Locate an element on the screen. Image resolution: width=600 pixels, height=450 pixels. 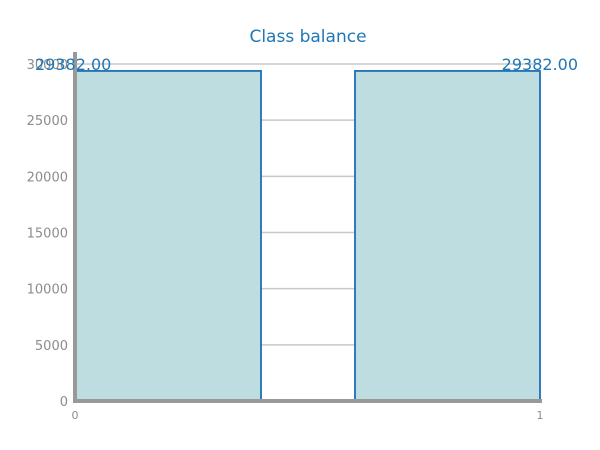
y-tick-label: 10000 is located at coordinates (47, 290).